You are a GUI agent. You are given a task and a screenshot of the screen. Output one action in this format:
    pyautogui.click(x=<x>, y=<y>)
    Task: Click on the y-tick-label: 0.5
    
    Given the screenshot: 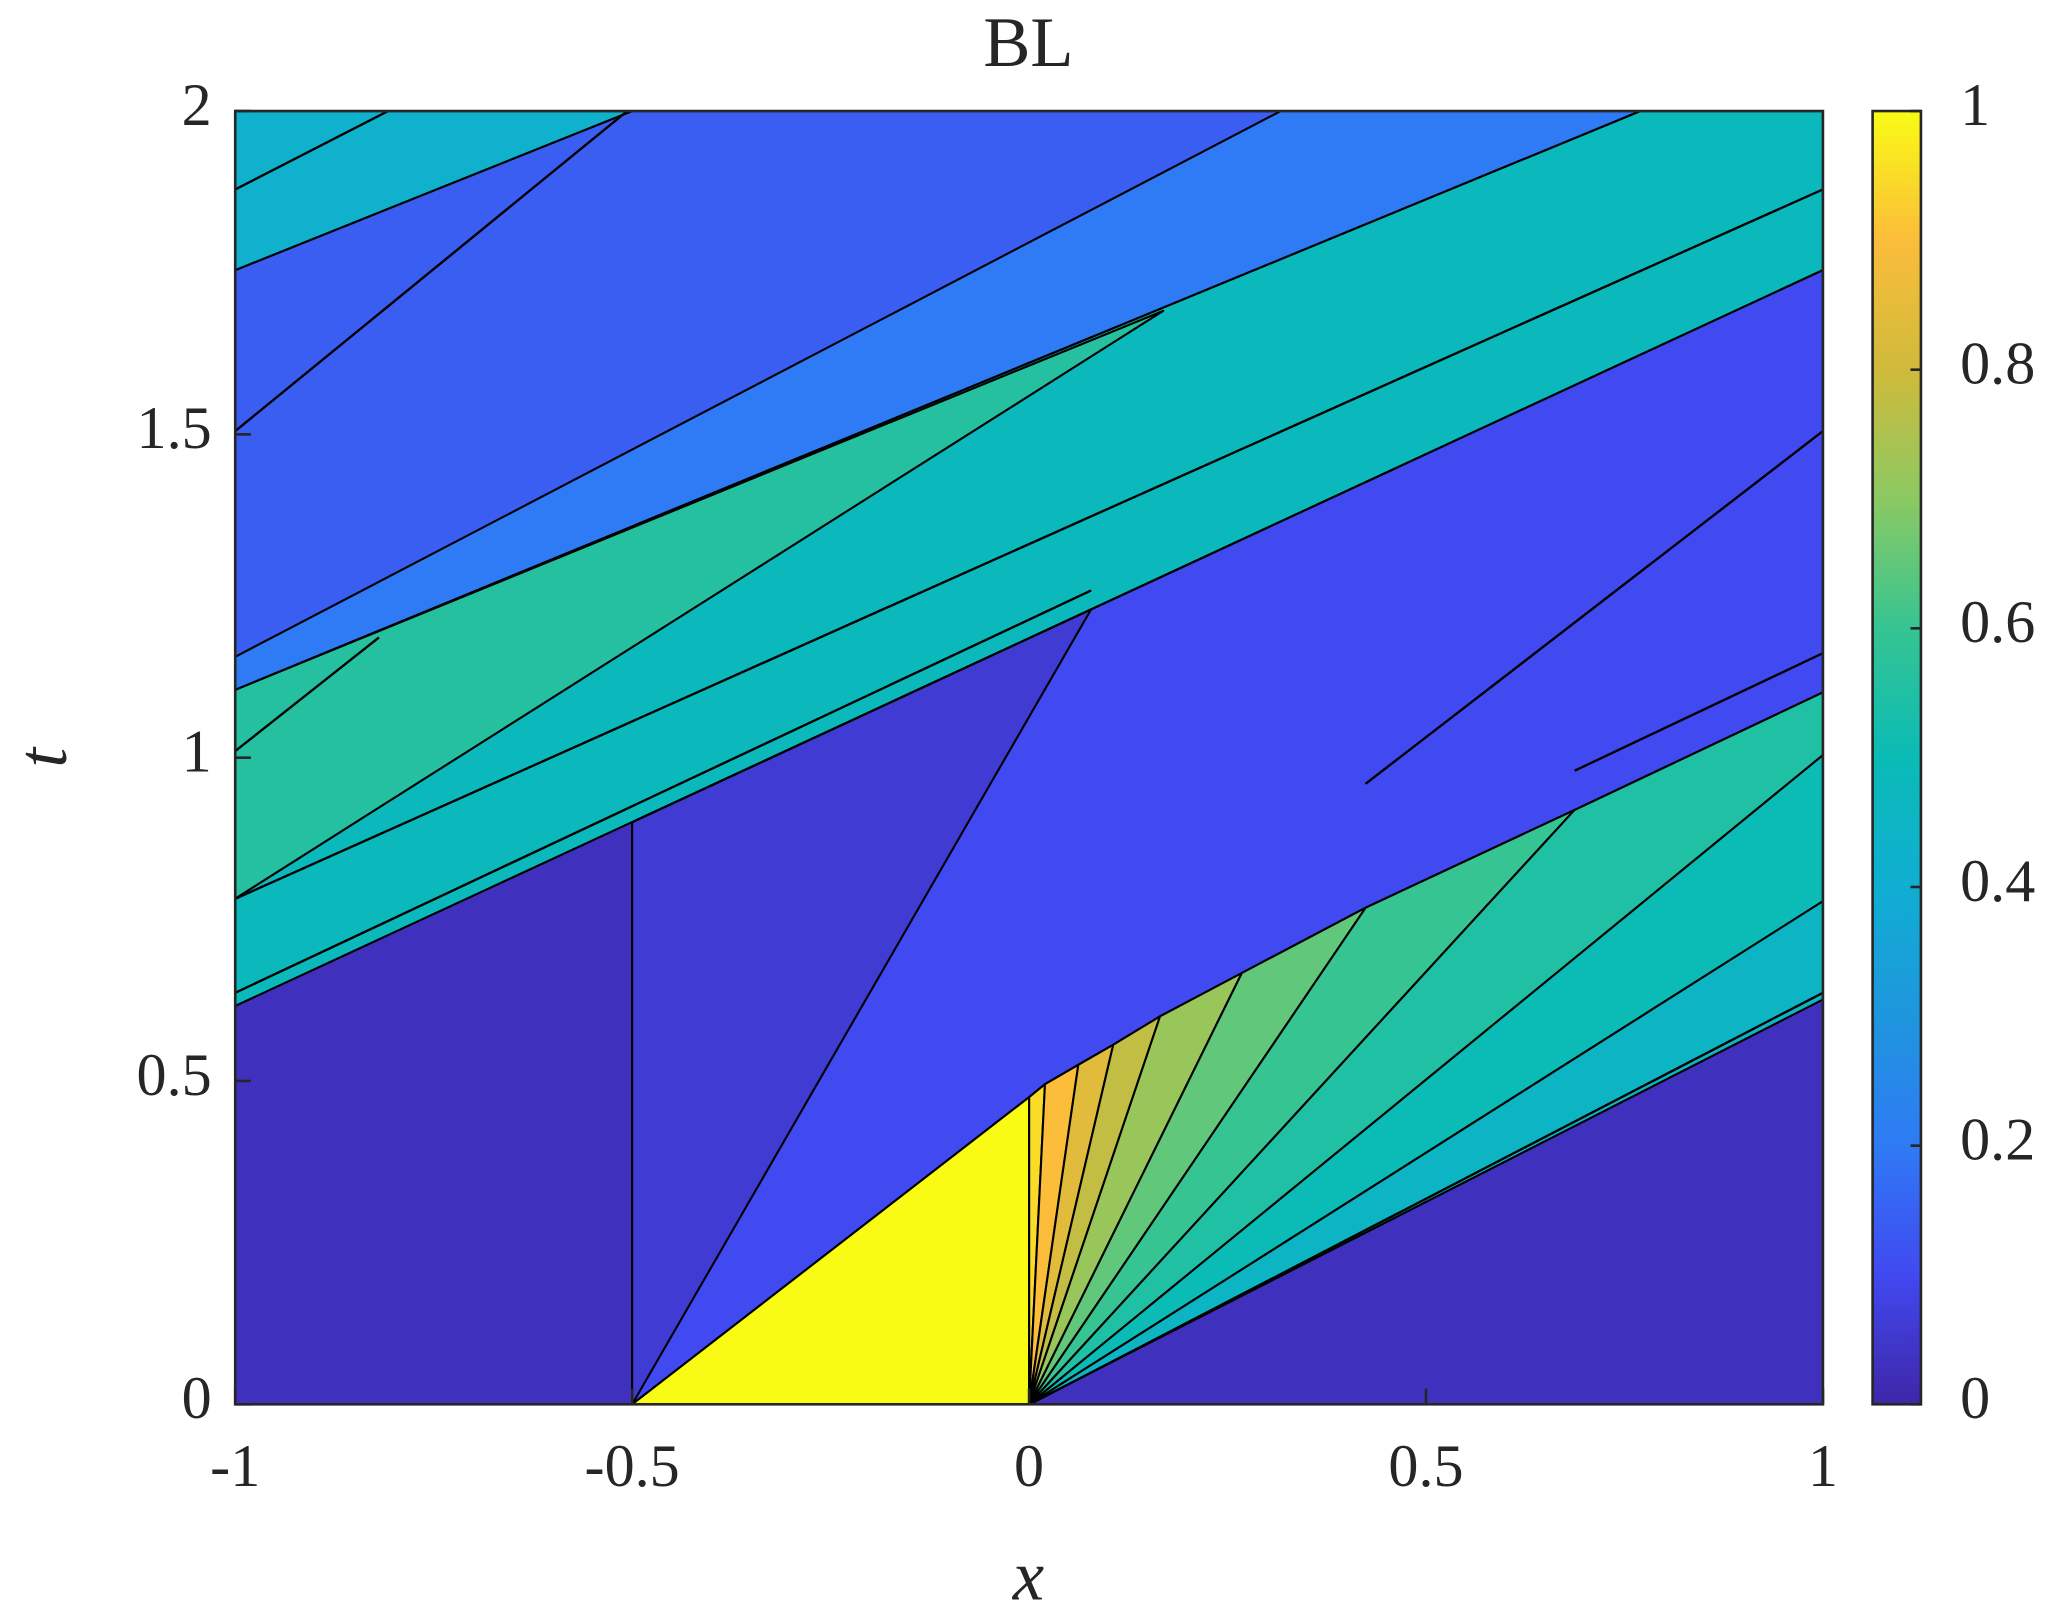 What is the action you would take?
    pyautogui.click(x=174, y=1075)
    